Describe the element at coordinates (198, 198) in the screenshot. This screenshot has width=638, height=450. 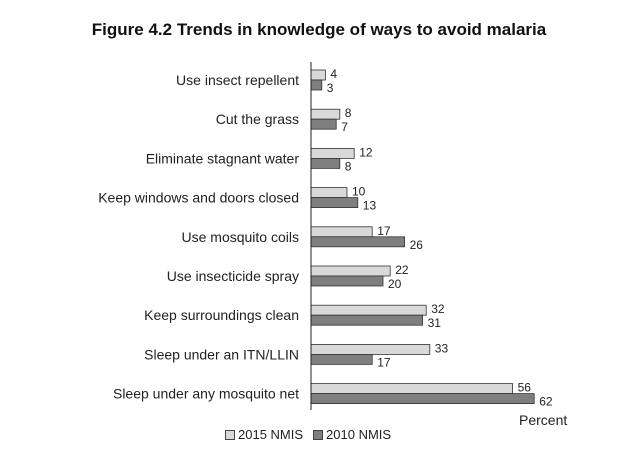
I see `category-label: Keep windows and doors closed` at that location.